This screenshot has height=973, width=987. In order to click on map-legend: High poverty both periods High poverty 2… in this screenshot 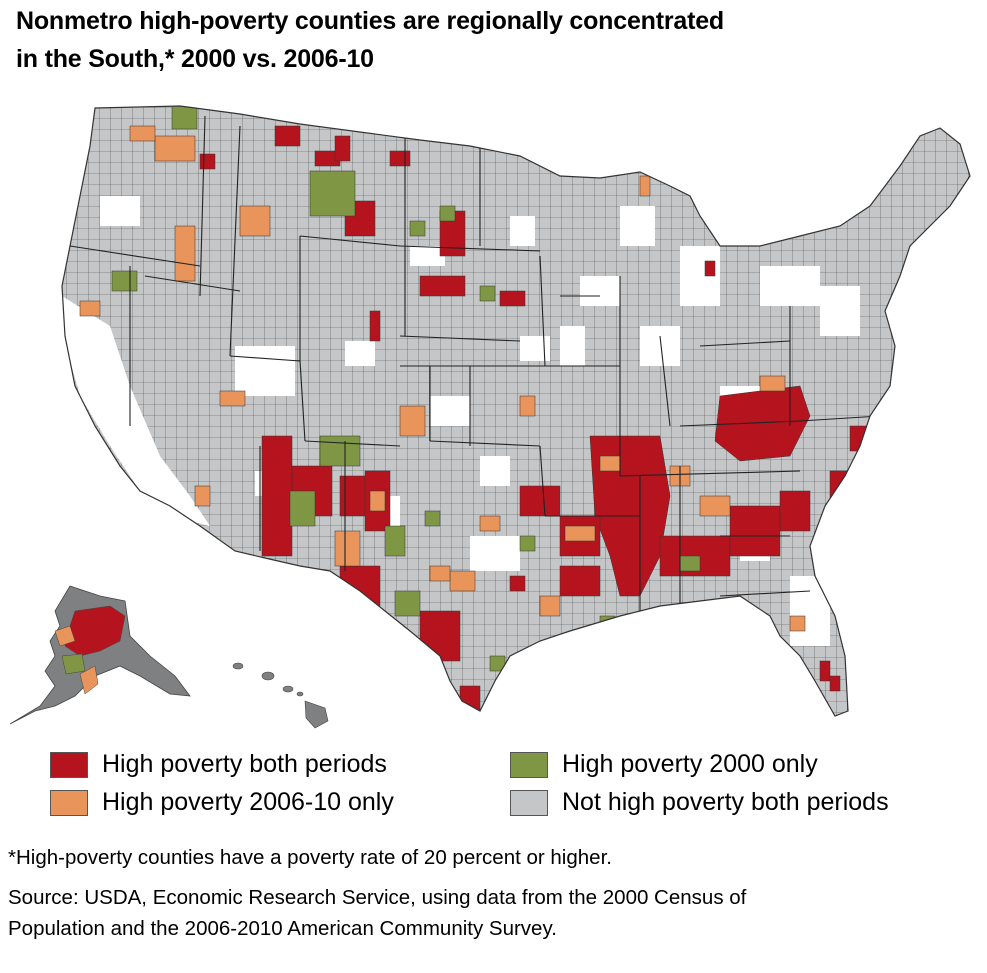, I will do `click(493, 784)`.